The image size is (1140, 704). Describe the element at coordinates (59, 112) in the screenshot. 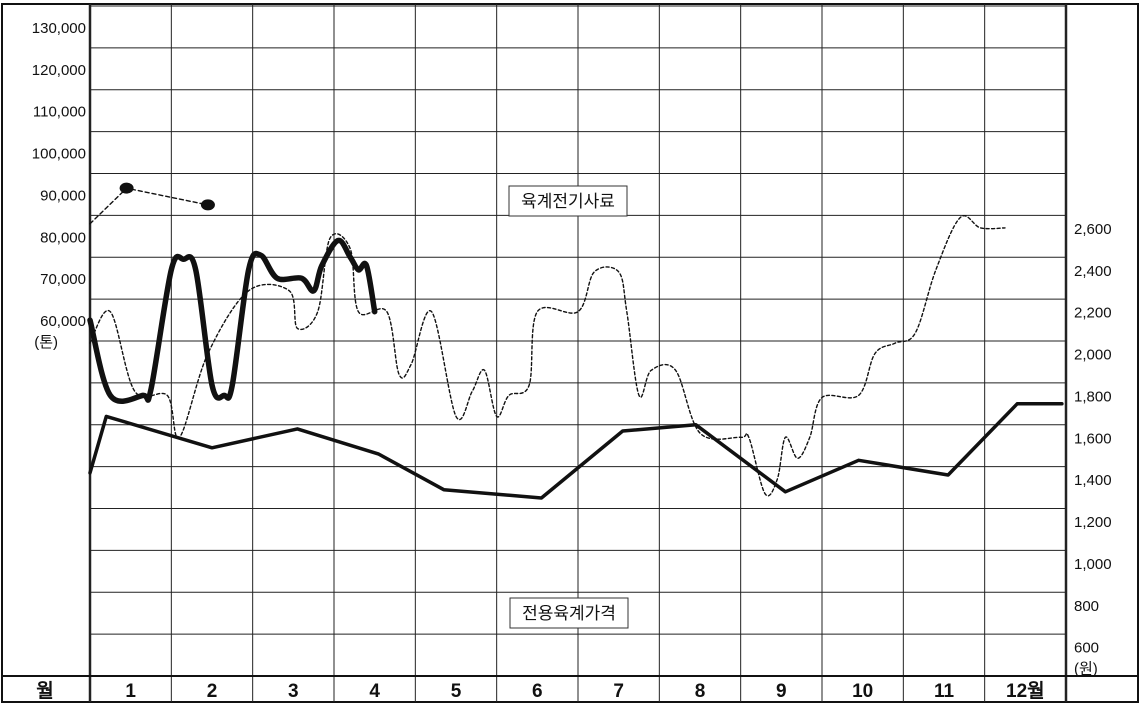

I see `left-tick-label: 110,000` at that location.